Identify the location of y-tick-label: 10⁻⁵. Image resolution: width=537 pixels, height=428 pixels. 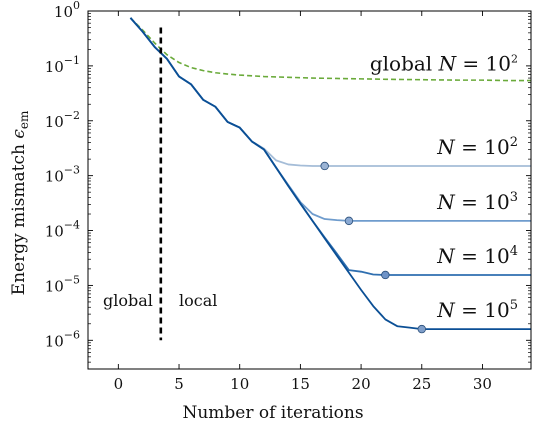
(62, 284).